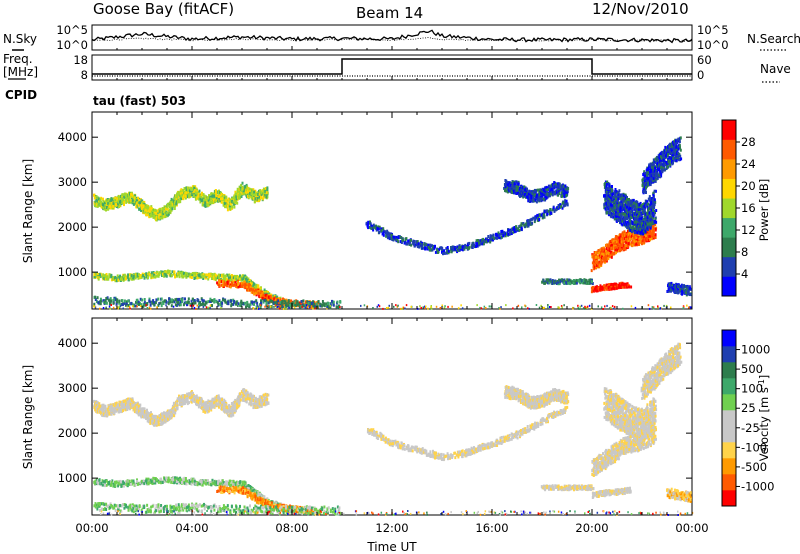 This screenshot has width=800, height=554. Describe the element at coordinates (84, 75) in the screenshot. I see `freq-left-tick-bottom: 8` at that location.